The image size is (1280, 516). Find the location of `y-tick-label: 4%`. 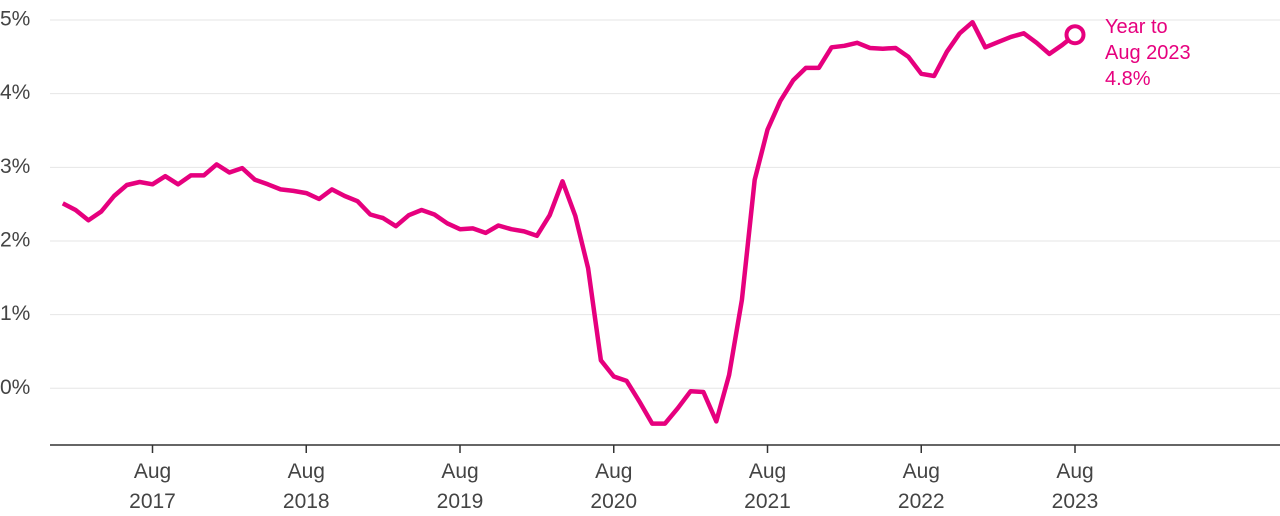

y-tick-label: 4% is located at coordinates (15, 92).